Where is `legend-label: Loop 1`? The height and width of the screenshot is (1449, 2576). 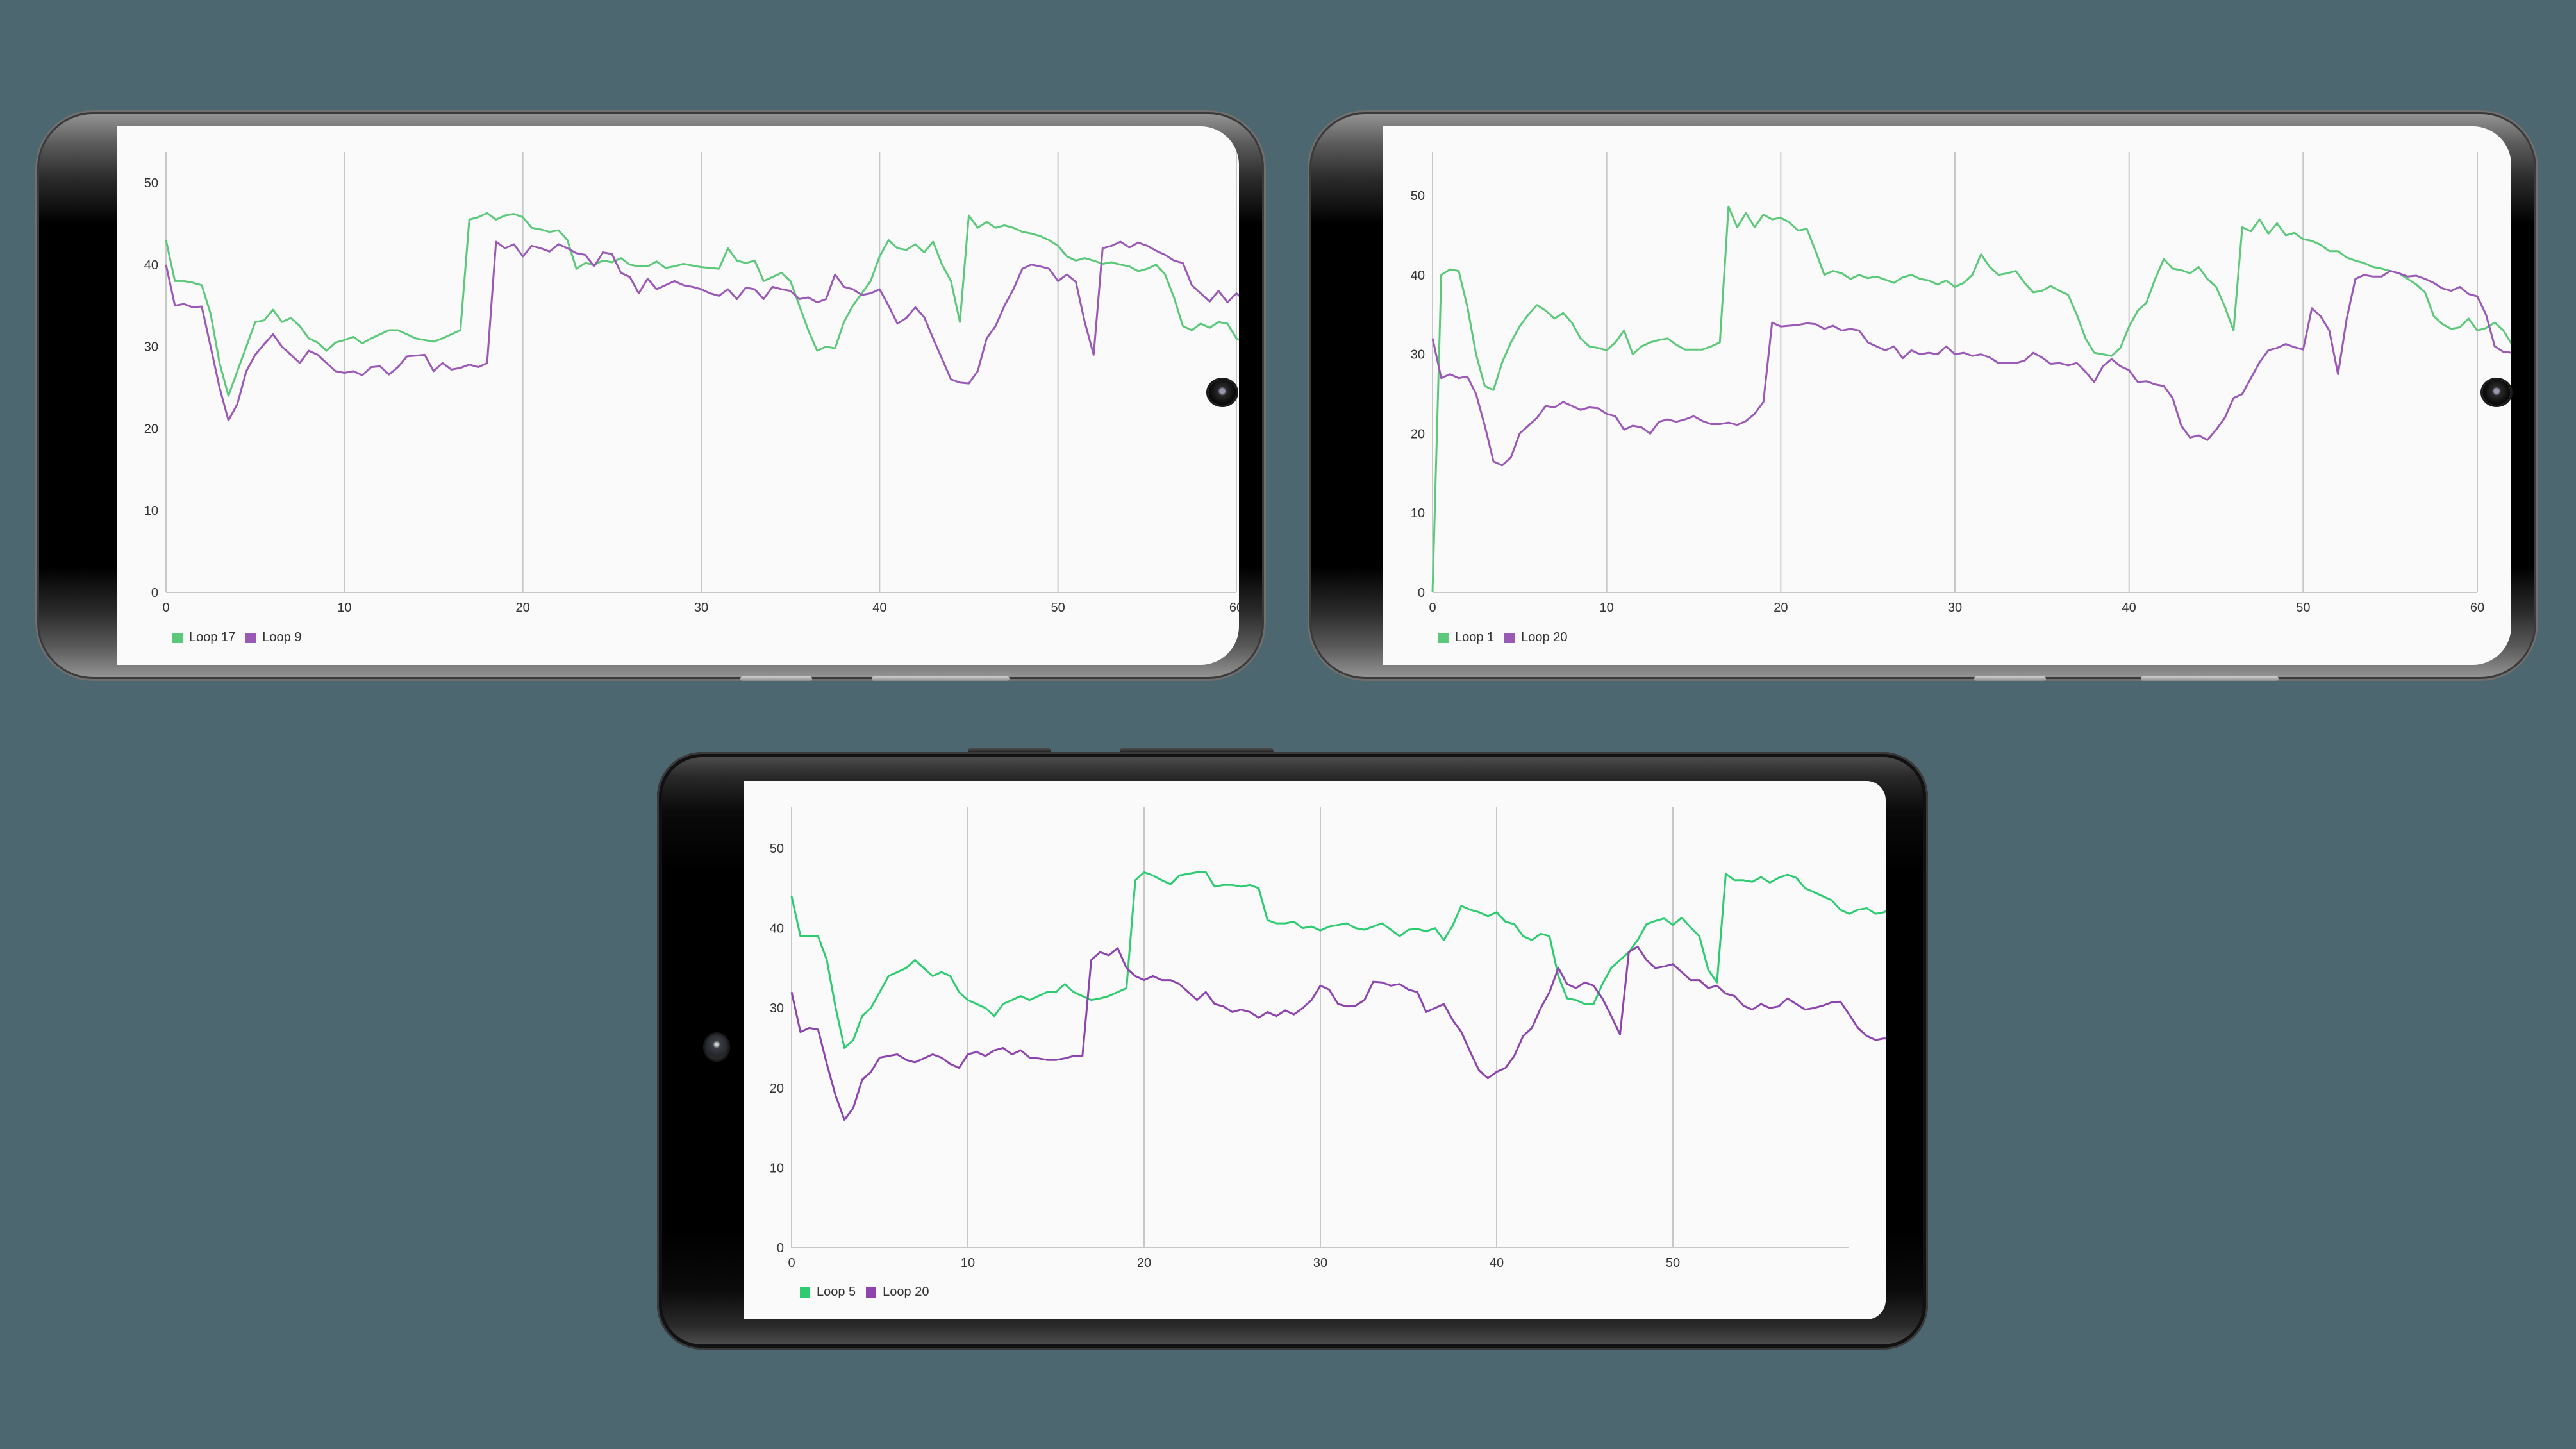 legend-label: Loop 1 is located at coordinates (1475, 637).